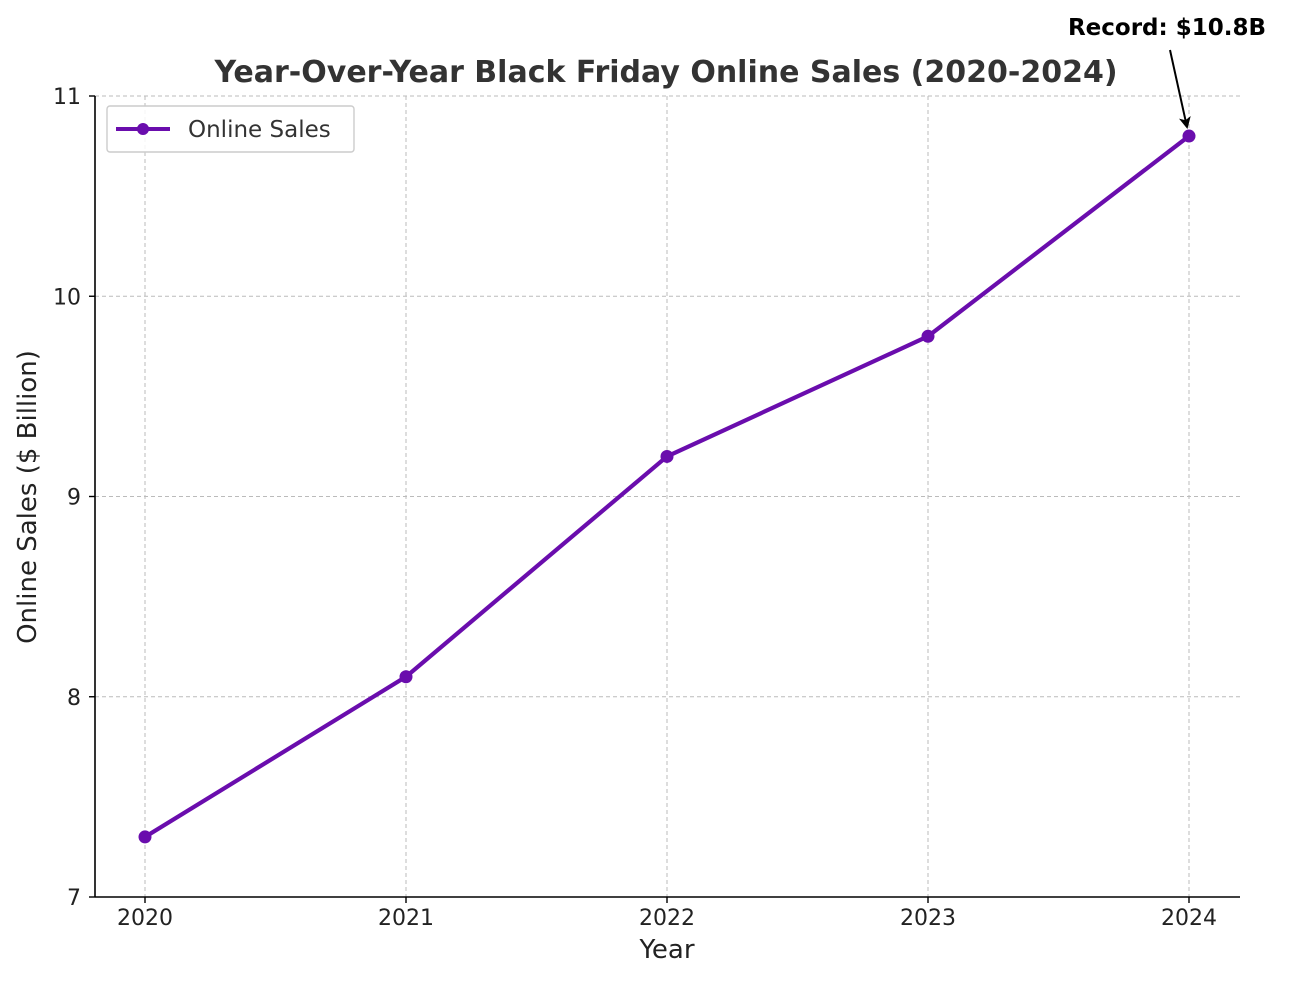  I want to click on legend-box, so click(230, 129).